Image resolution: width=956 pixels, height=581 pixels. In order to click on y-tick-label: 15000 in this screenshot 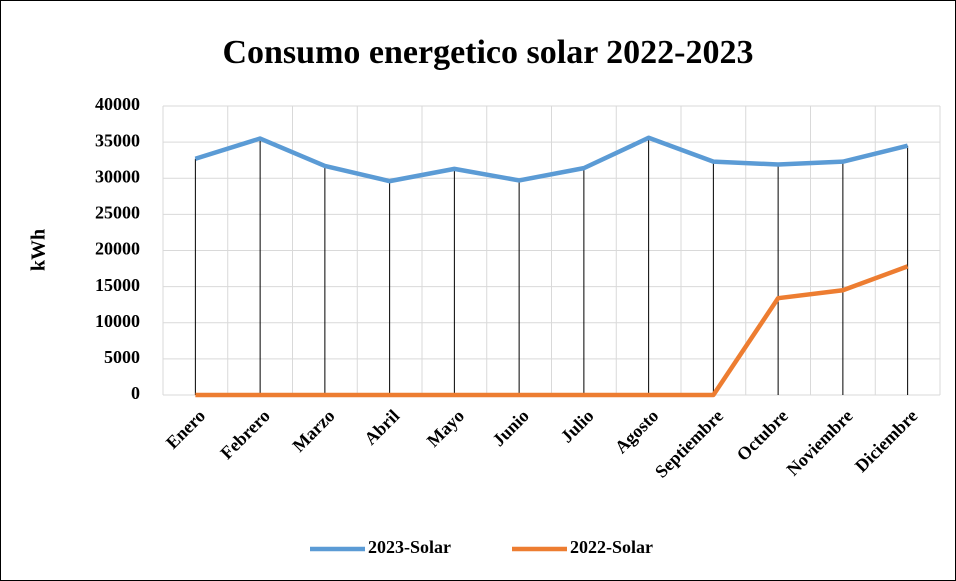, I will do `click(117, 285)`.